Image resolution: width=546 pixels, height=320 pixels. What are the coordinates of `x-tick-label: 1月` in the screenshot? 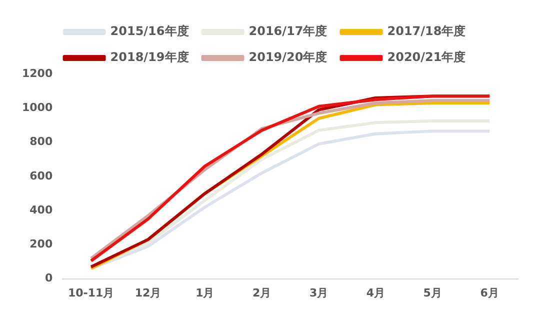 It's located at (205, 293).